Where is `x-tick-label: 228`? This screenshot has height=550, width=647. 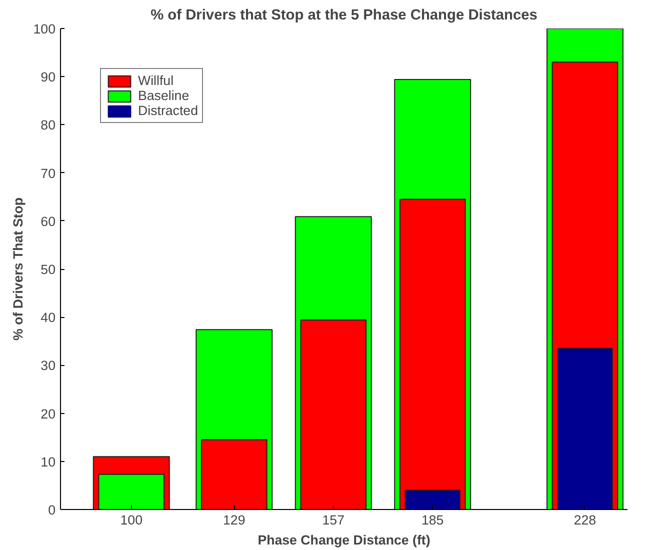
x-tick-label: 228 is located at coordinates (585, 520).